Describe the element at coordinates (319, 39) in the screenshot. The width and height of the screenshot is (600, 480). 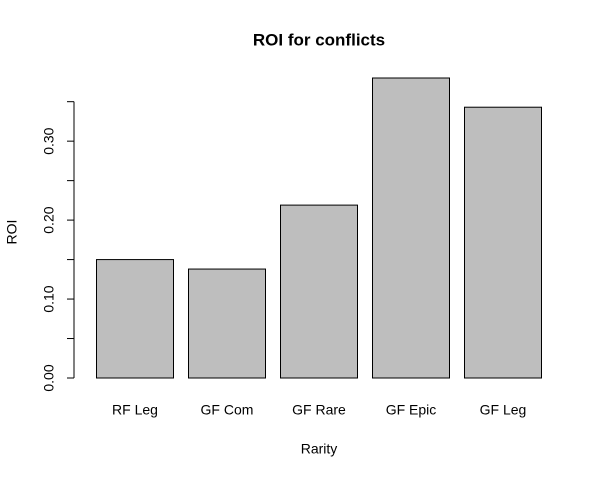
I see `chart-title: ROI for conflicts` at that location.